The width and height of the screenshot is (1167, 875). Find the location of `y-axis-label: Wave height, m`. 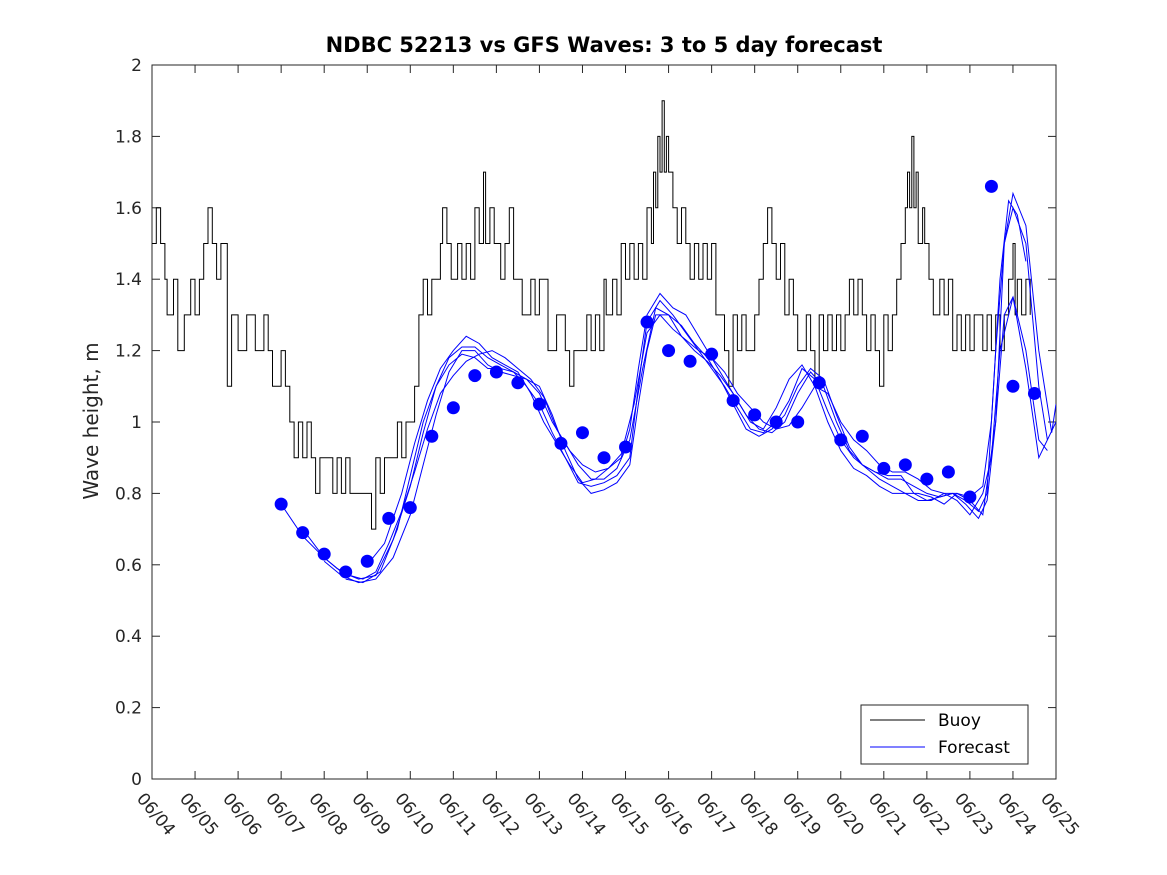

y-axis-label: Wave height, m is located at coordinates (91, 420).